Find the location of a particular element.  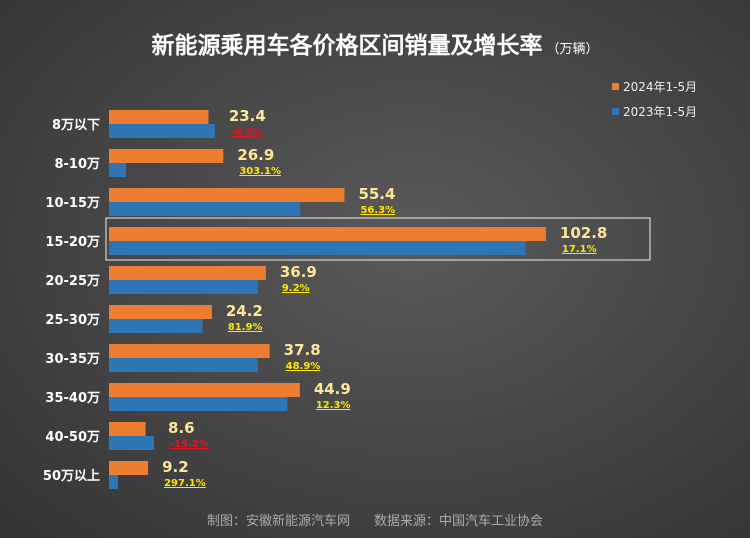

category-label: 30-35万 is located at coordinates (72, 359).